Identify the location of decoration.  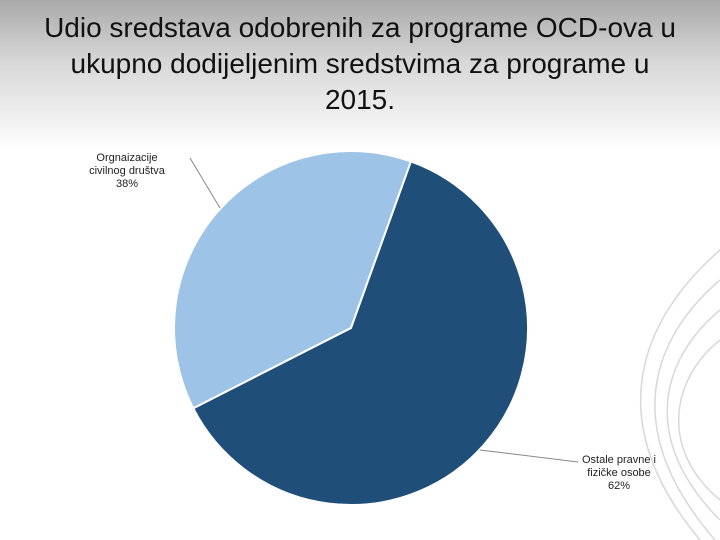
(680, 394).